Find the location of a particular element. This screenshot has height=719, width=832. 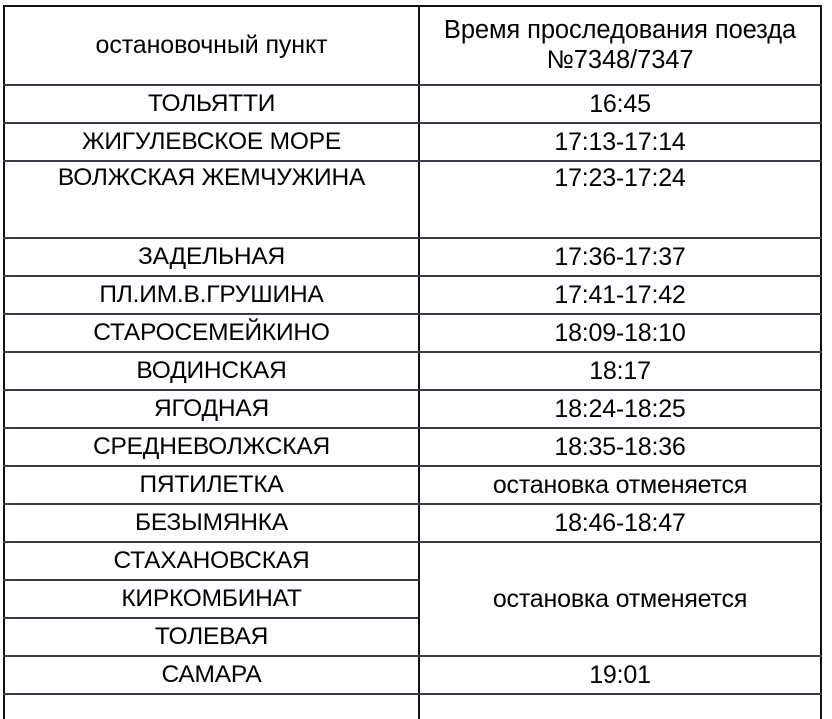

table-row: СТАРОСЕМЕЙКИНО 18:09-18:10 is located at coordinates (412, 333).